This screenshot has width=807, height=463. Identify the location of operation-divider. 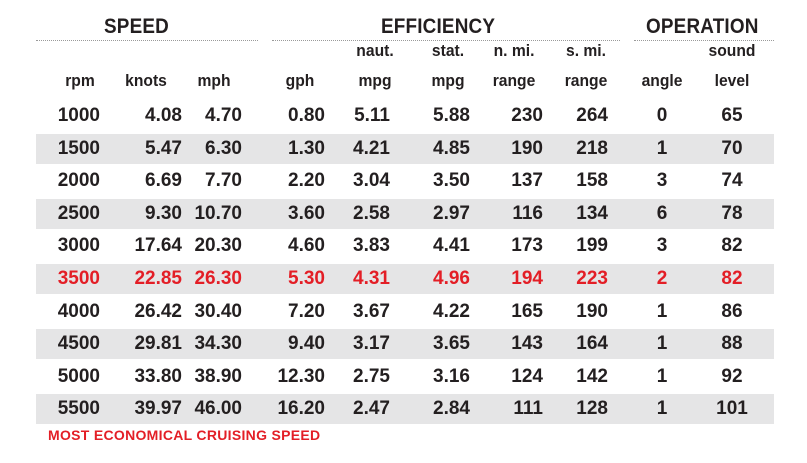
(704, 40).